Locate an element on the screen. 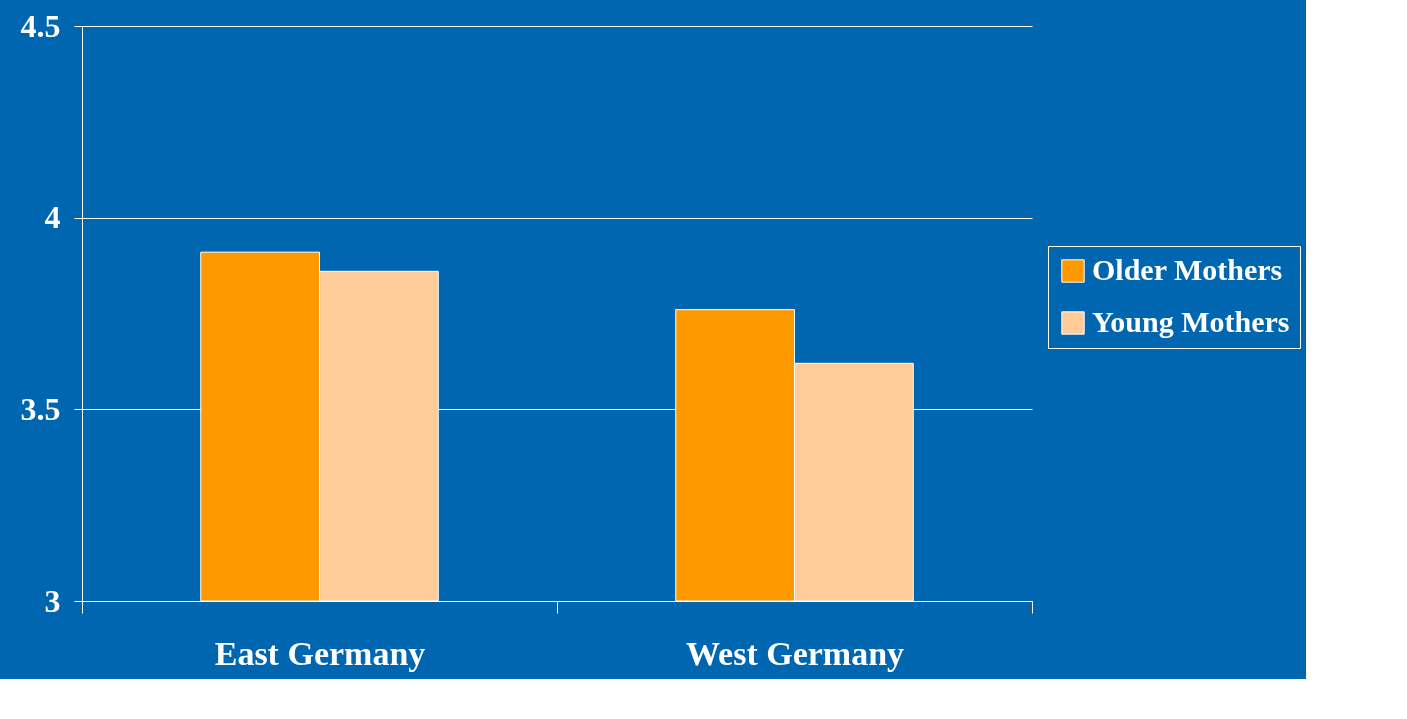 The height and width of the screenshot is (719, 1407). y-tick-label: 3 is located at coordinates (52, 600).